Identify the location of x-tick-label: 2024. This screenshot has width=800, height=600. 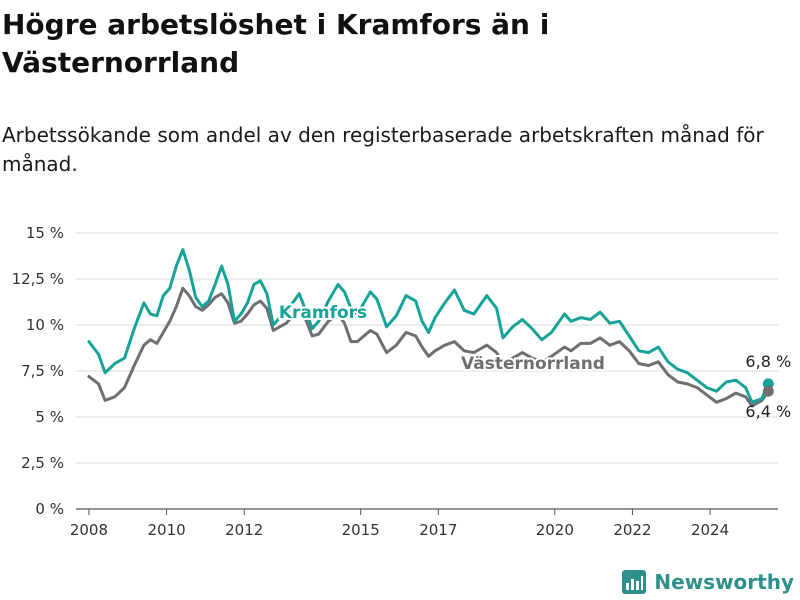
(710, 530).